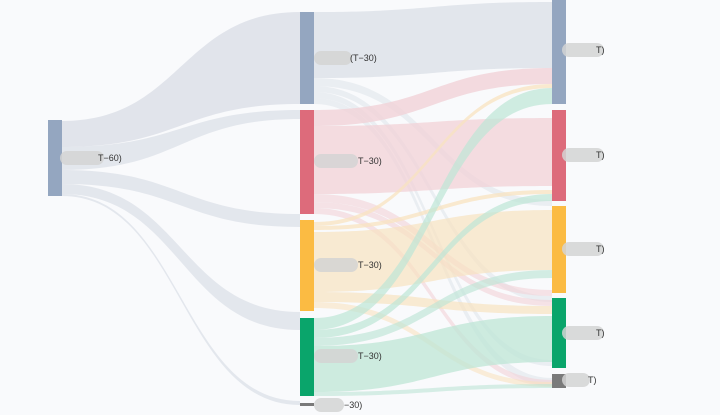 The image size is (720, 415). Describe the element at coordinates (307, 265) in the screenshot. I see `node-m3` at that location.